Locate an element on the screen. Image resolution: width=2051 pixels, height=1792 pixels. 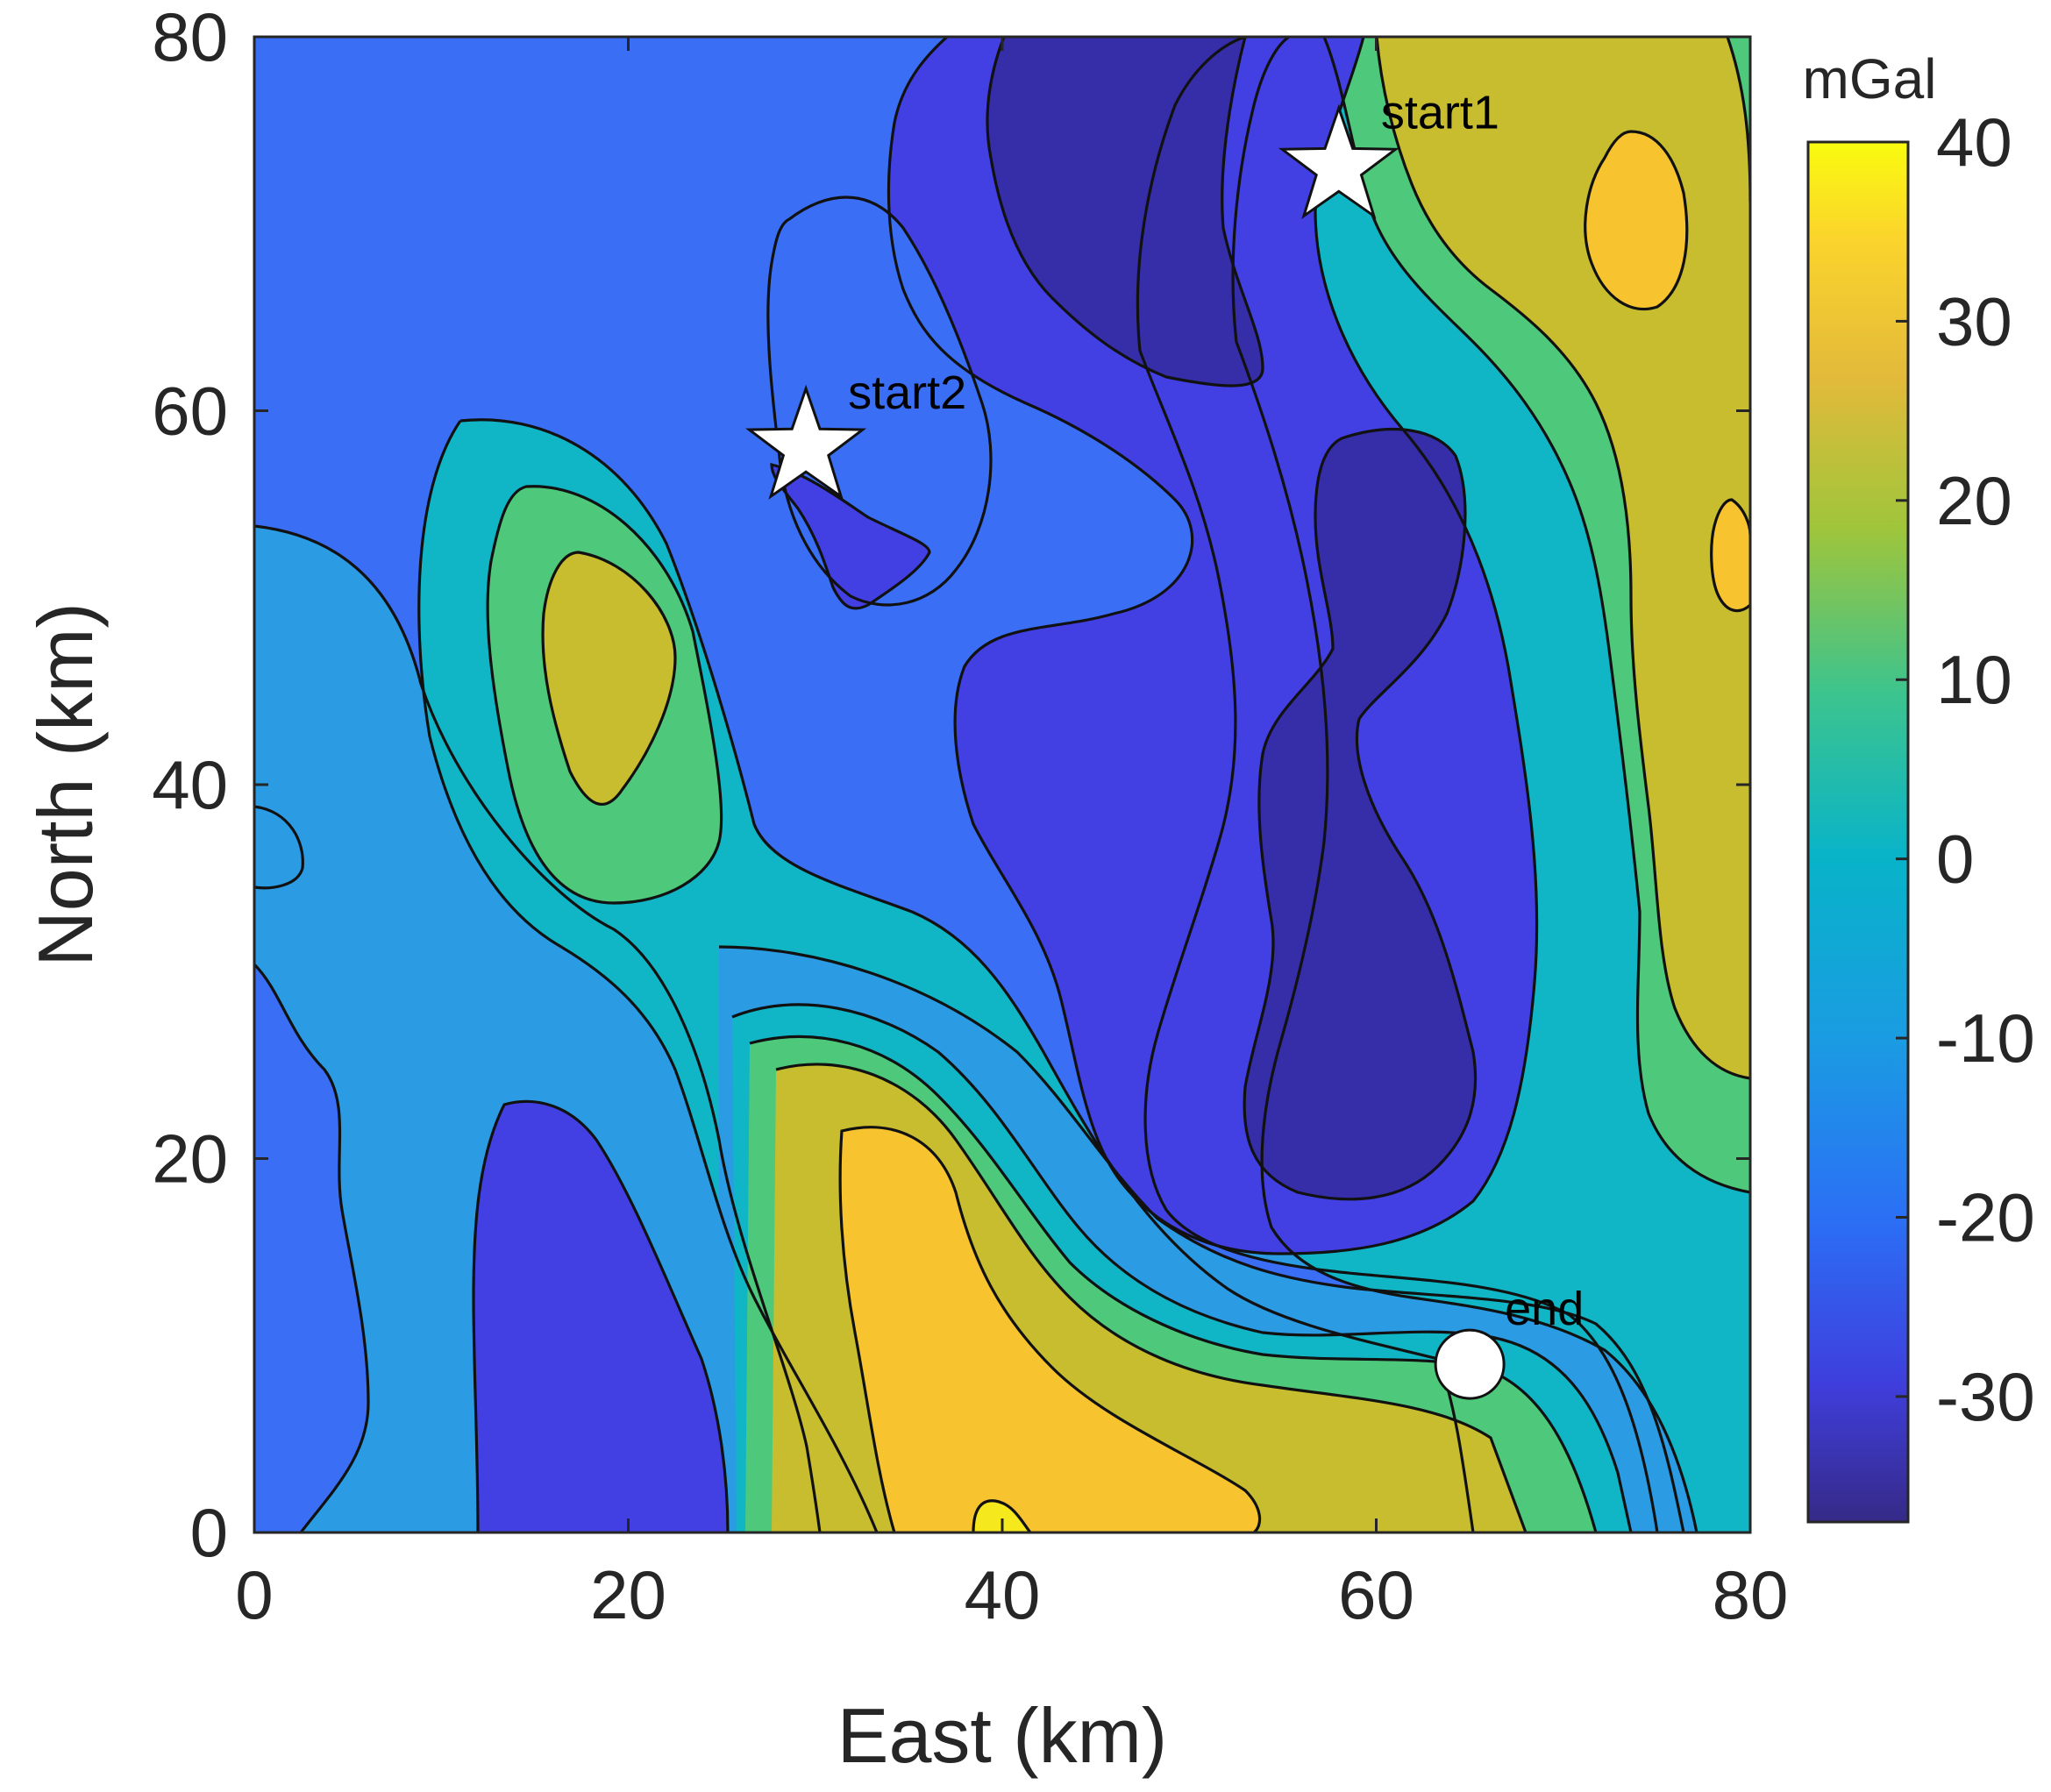
contour-region-central-lower-north is located at coordinates (1125, 211).